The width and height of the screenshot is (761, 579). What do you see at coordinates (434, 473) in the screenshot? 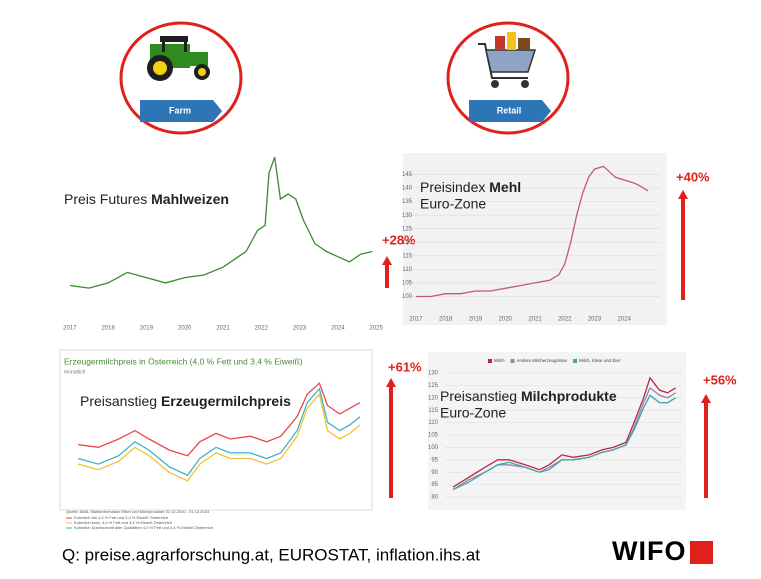
I see `y-tick-label: 90` at bounding box center [434, 473].